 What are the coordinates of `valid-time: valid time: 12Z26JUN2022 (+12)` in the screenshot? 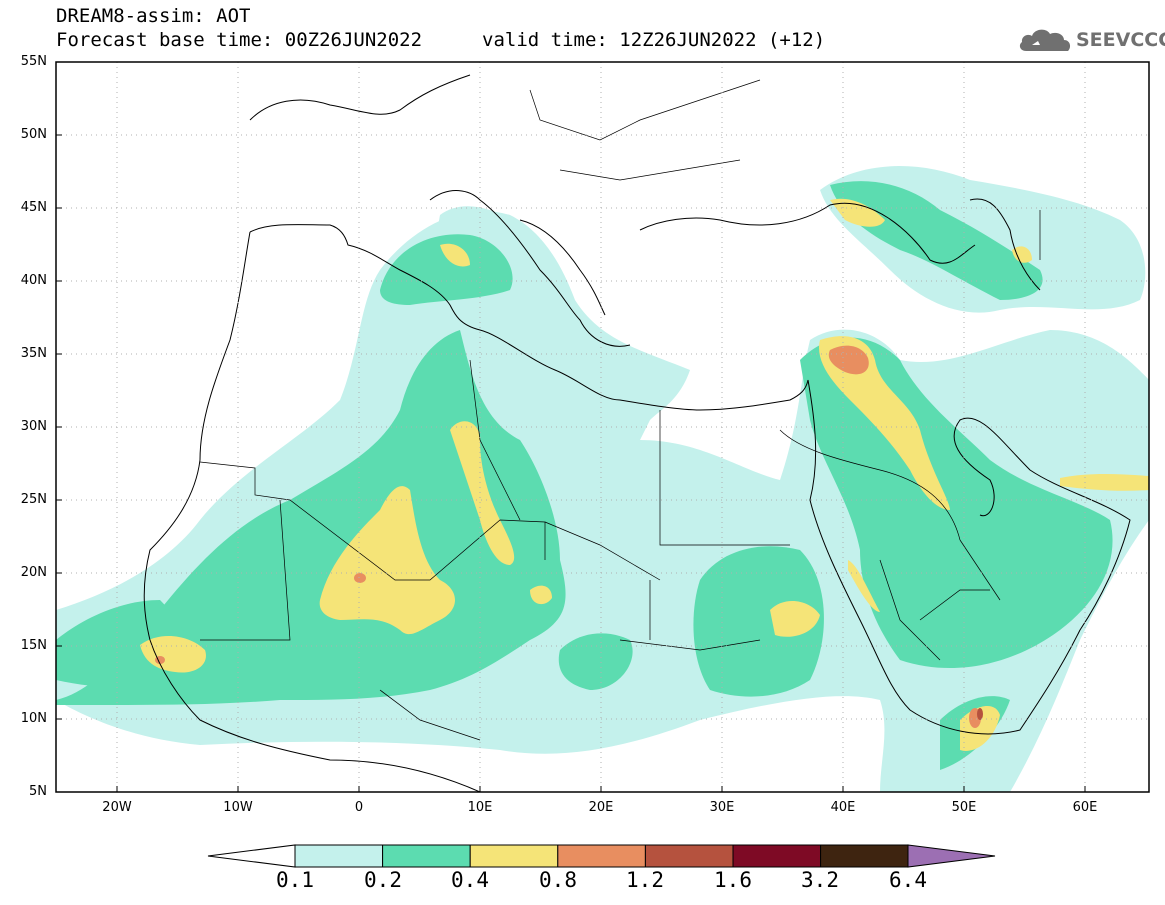 It's located at (654, 40).